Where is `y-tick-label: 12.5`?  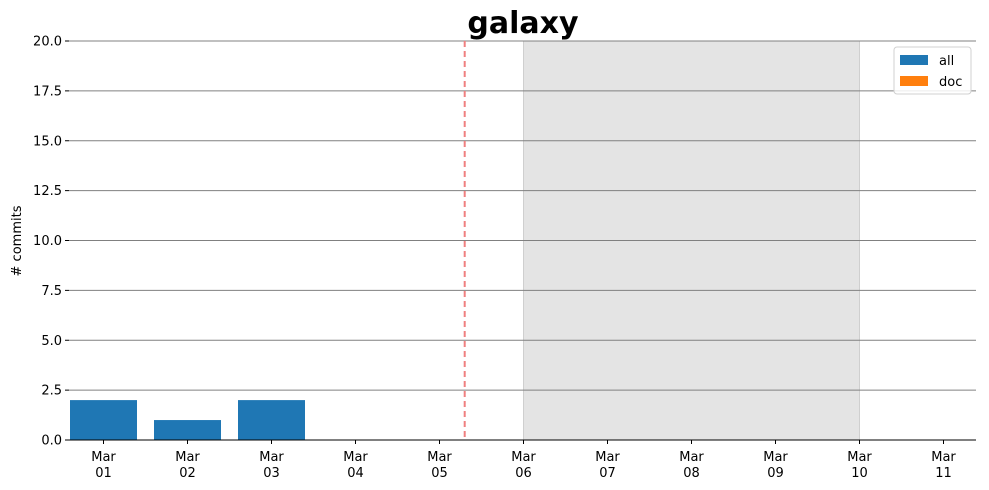
y-tick-label: 12.5 is located at coordinates (47, 191).